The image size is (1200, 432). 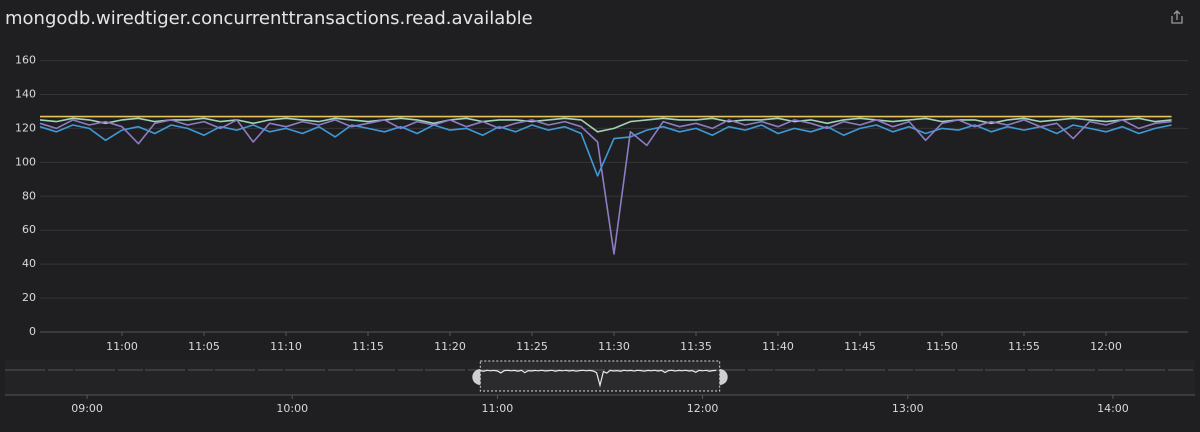 I want to click on y-tick-label: 120, so click(x=25, y=127).